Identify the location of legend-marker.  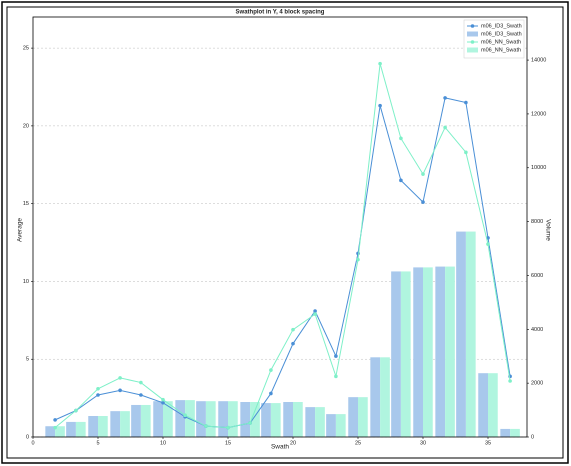
(472, 42).